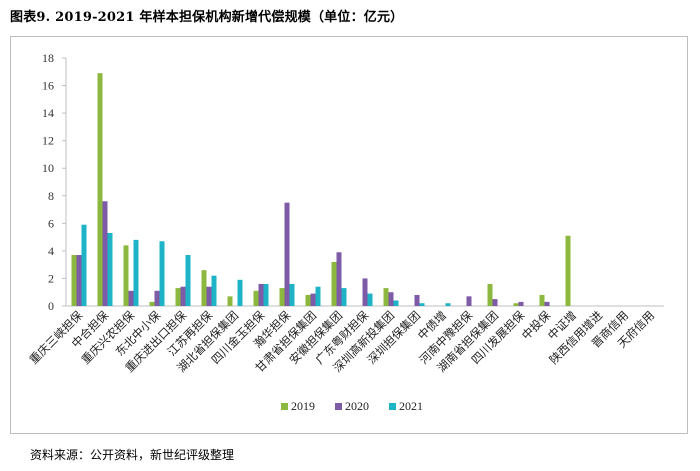  Describe the element at coordinates (48, 113) in the screenshot. I see `y-tick-label: 14` at that location.